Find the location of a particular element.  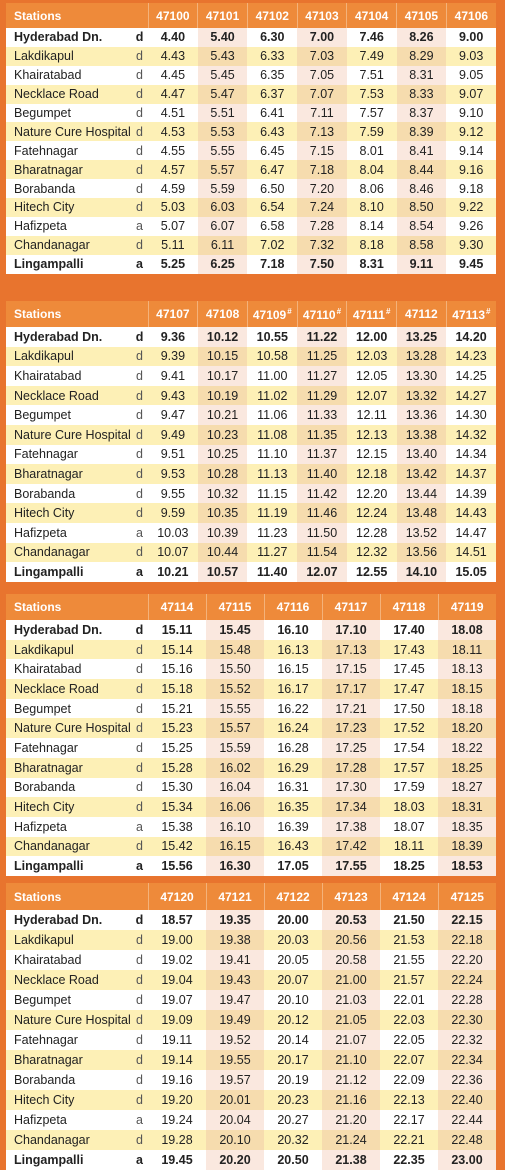

time-cell: 18.11 is located at coordinates (409, 846).